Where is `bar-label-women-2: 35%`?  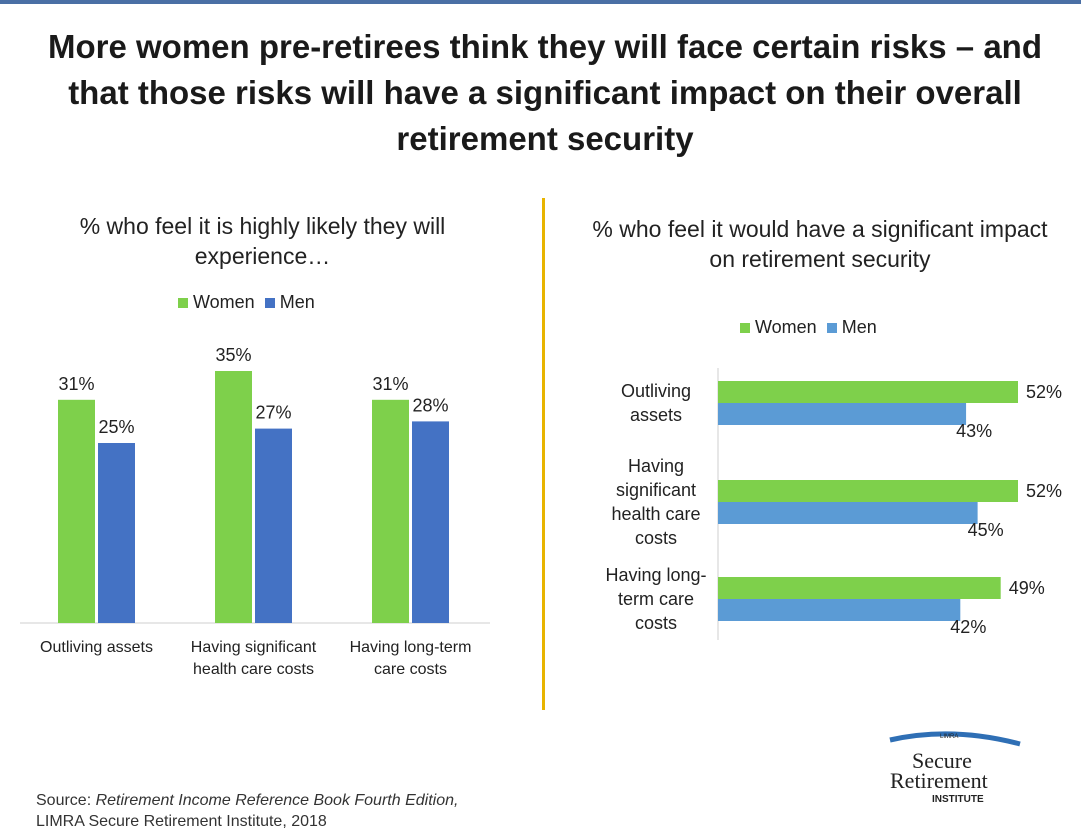
bar-label-women-2: 35% is located at coordinates (233, 355).